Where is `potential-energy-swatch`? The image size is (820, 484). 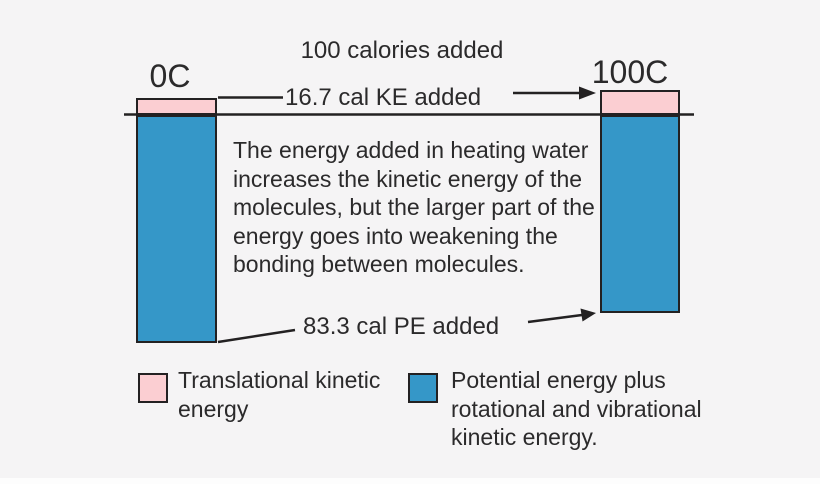 potential-energy-swatch is located at coordinates (423, 388).